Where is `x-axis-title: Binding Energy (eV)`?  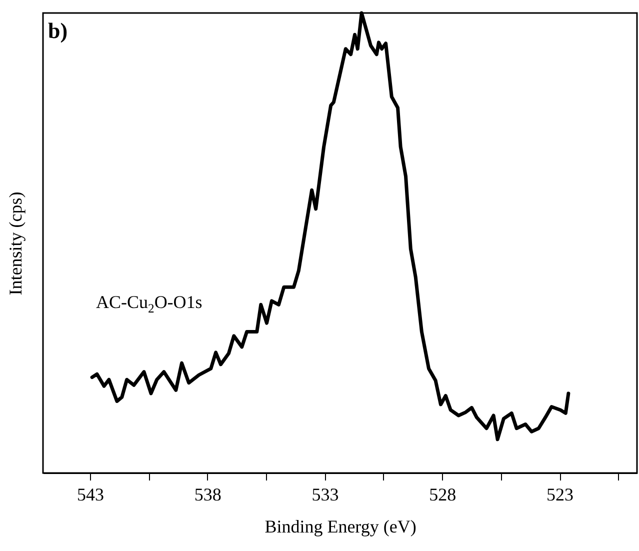 x-axis-title: Binding Energy (eV) is located at coordinates (340, 526).